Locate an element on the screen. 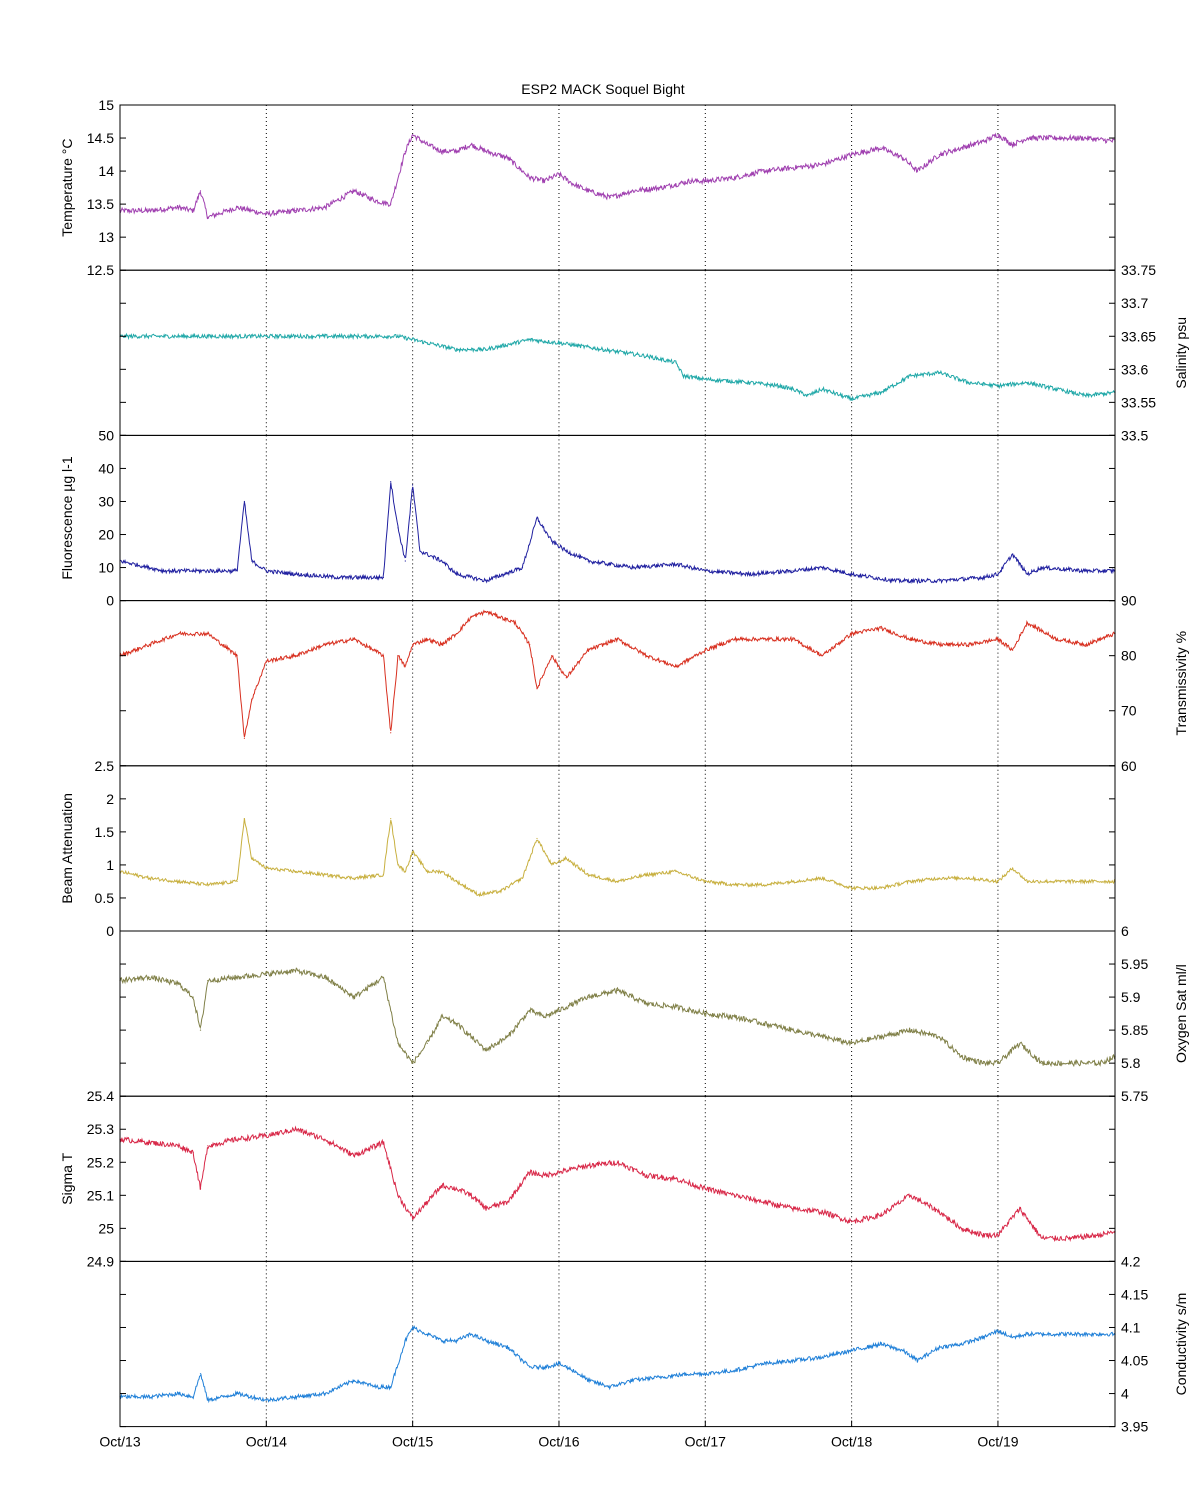 The image size is (1200, 1501). y-tick-label-sigma_t-0: 24.9 is located at coordinates (100, 1261).